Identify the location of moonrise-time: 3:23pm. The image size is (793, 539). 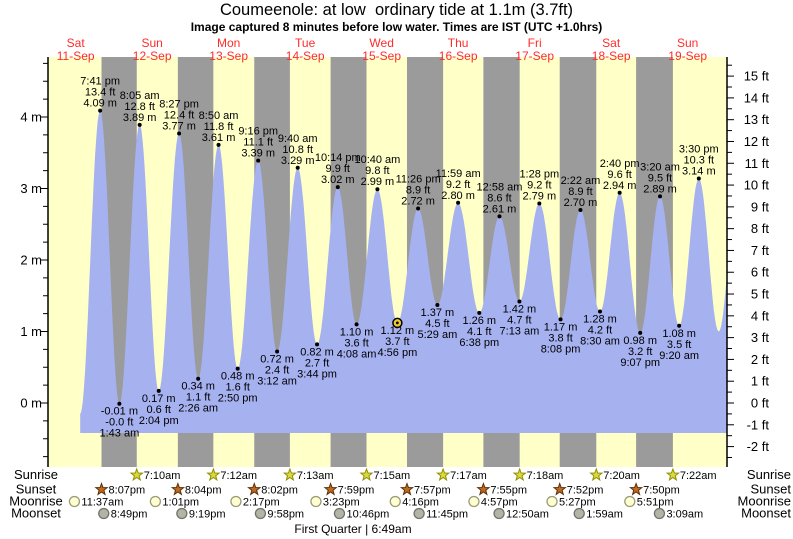
(341, 503).